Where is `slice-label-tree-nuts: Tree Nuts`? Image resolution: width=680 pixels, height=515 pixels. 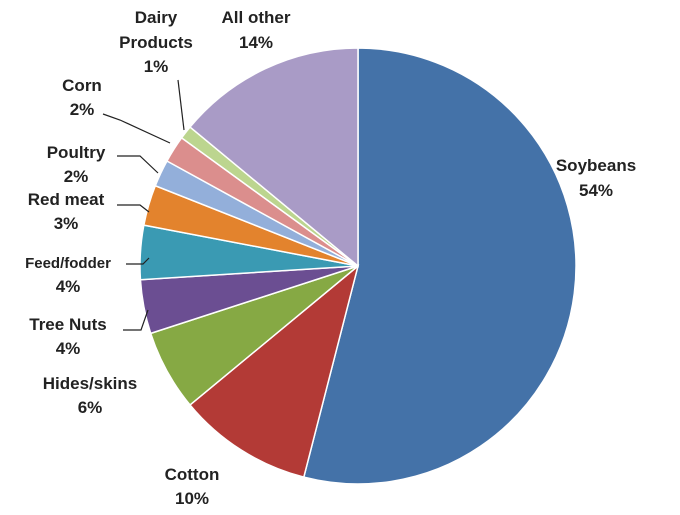
slice-label-tree-nuts: Tree Nuts is located at coordinates (67, 324).